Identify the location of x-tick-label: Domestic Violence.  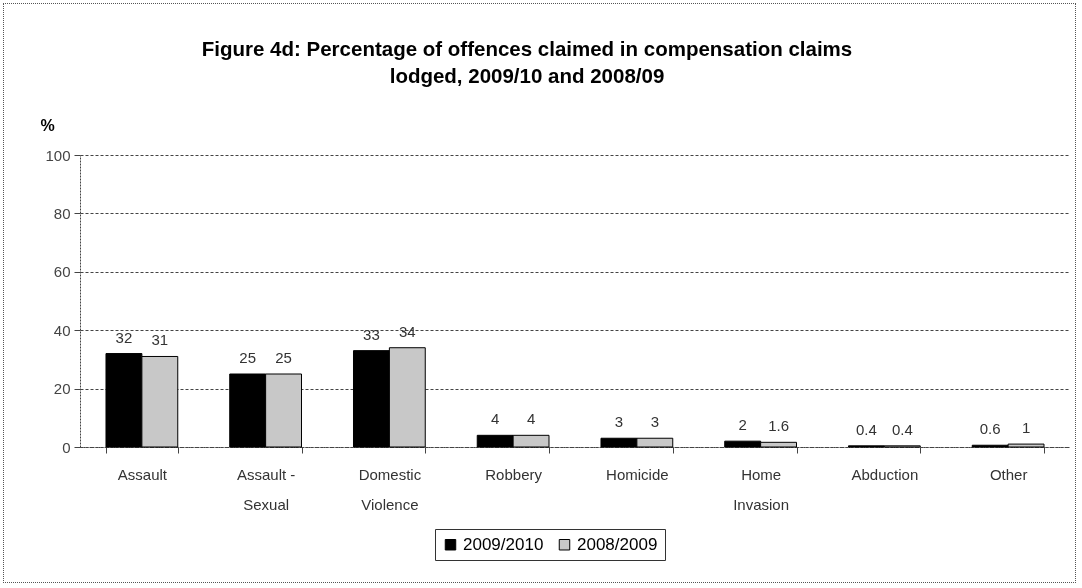
(390, 489).